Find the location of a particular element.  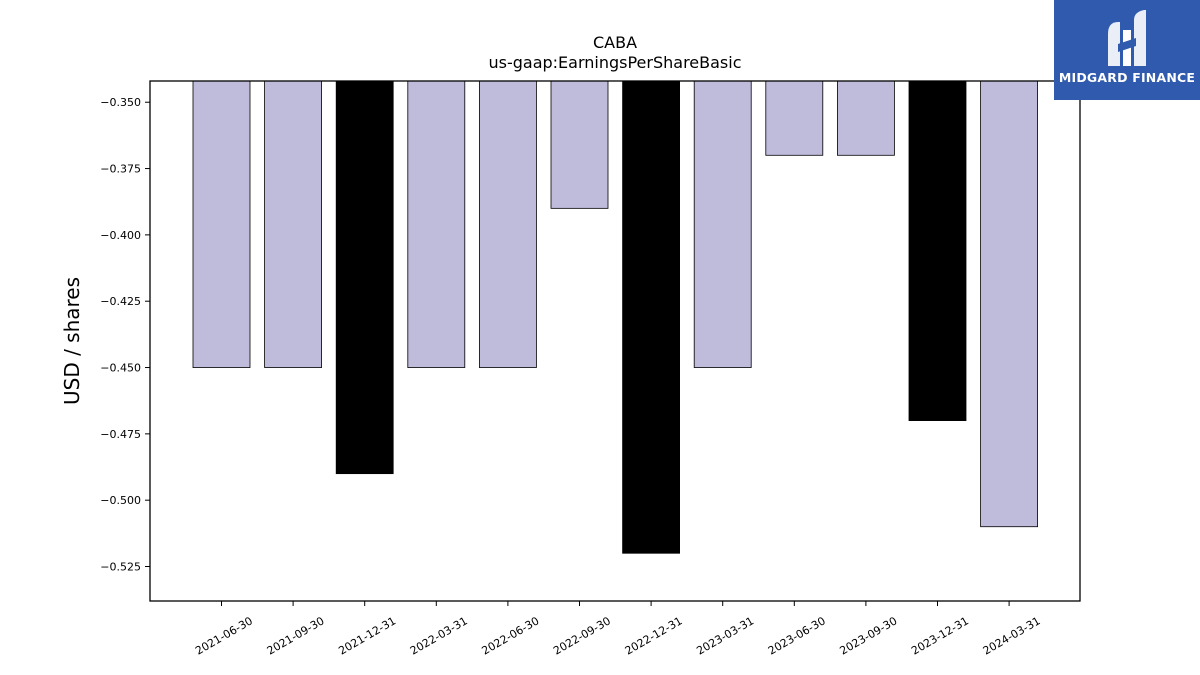

y-tick-label: −0.500 is located at coordinates (120, 500).